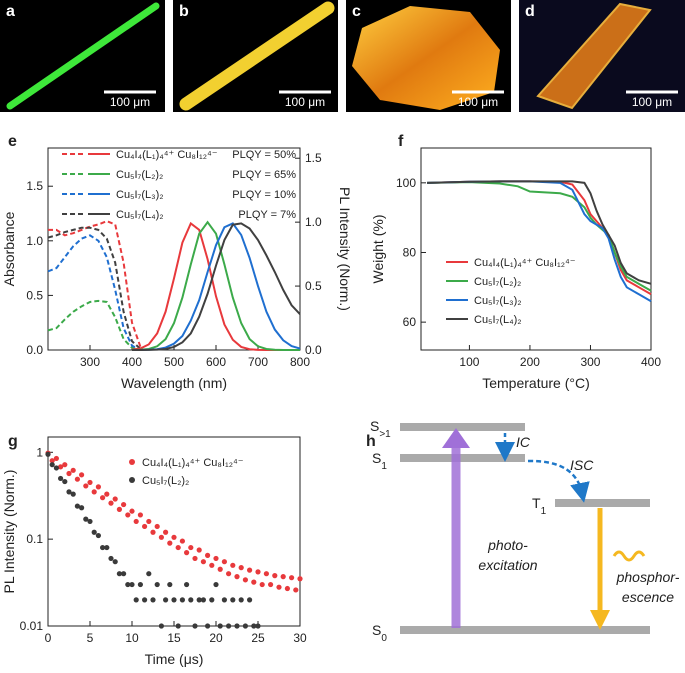 The image size is (685, 673). Describe the element at coordinates (174, 362) in the screenshot. I see `x-tick-label: 500` at that location.